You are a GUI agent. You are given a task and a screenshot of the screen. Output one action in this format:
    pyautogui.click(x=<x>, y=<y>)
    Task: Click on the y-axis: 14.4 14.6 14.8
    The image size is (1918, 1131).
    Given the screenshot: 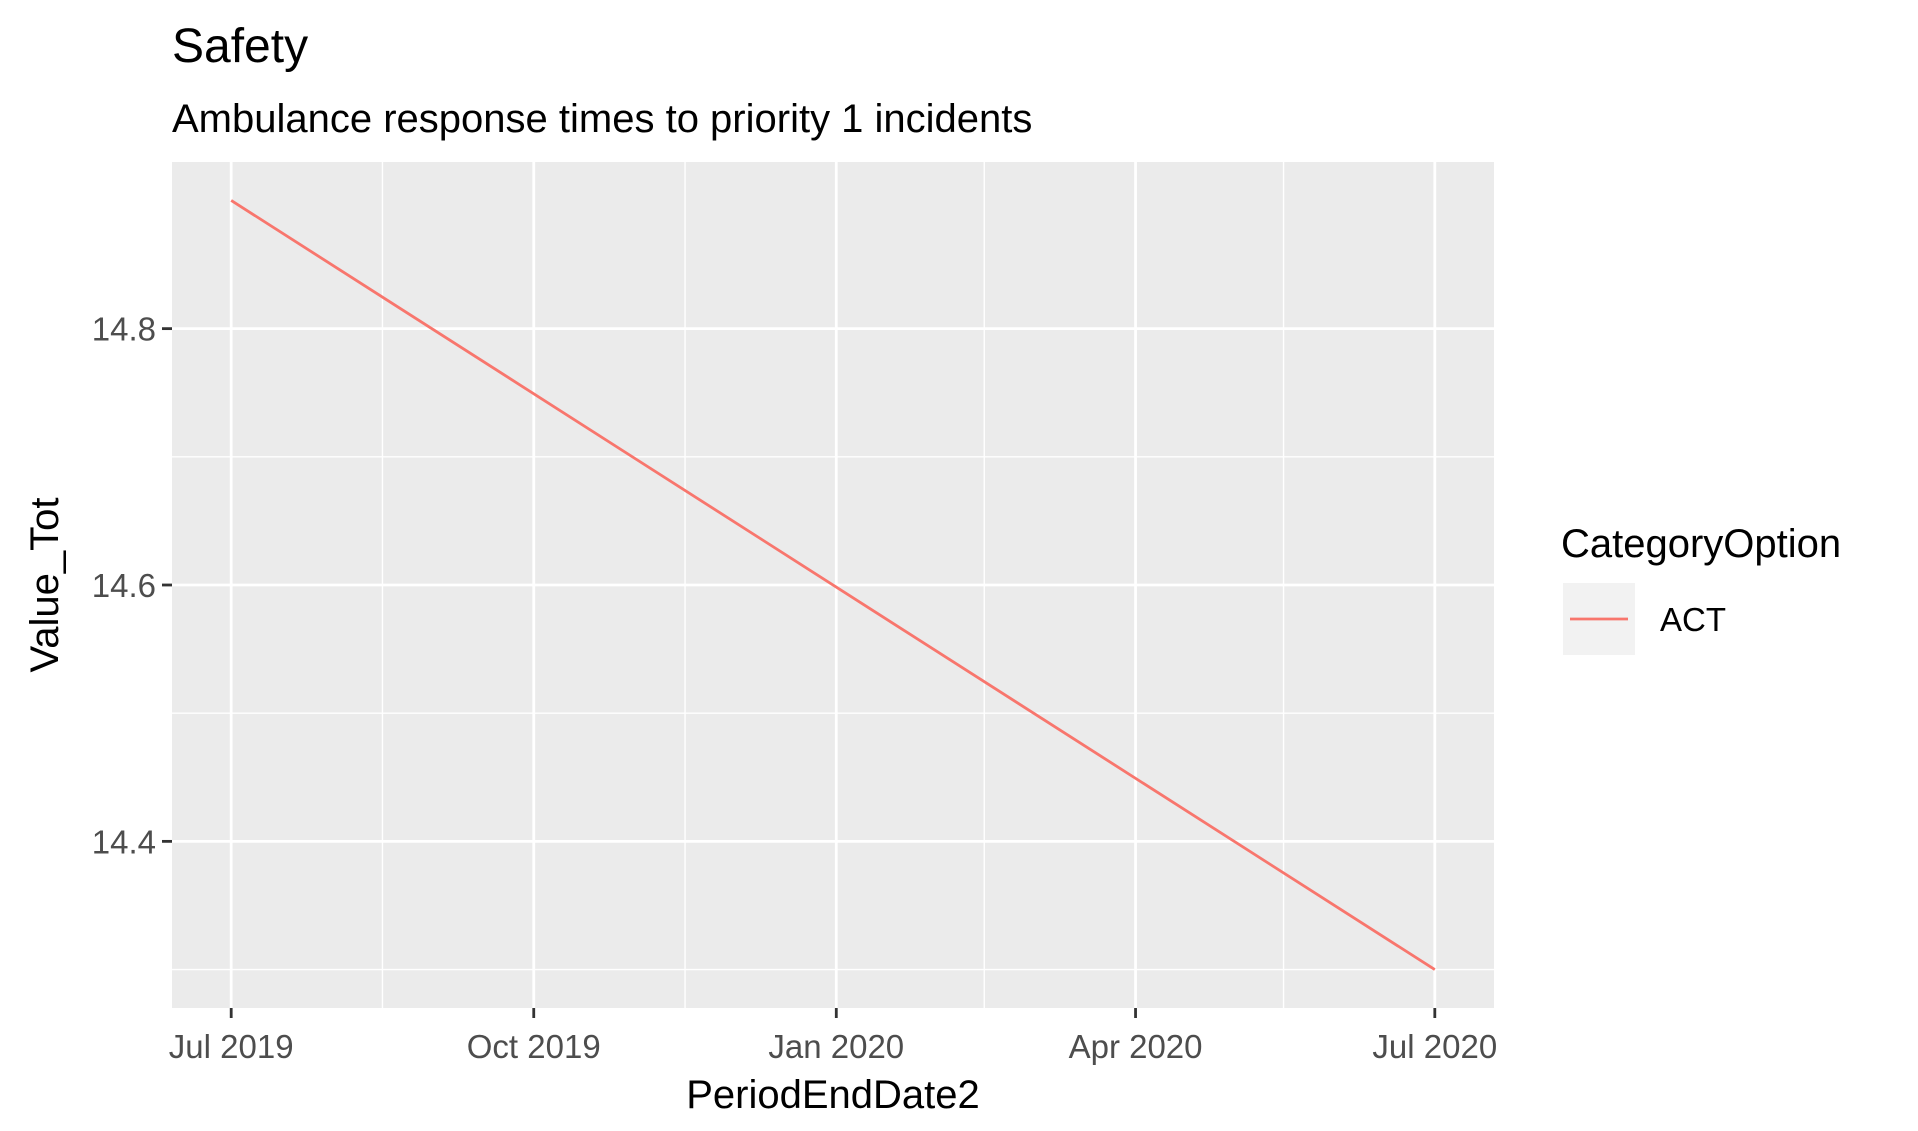 What is the action you would take?
    pyautogui.click(x=132, y=585)
    